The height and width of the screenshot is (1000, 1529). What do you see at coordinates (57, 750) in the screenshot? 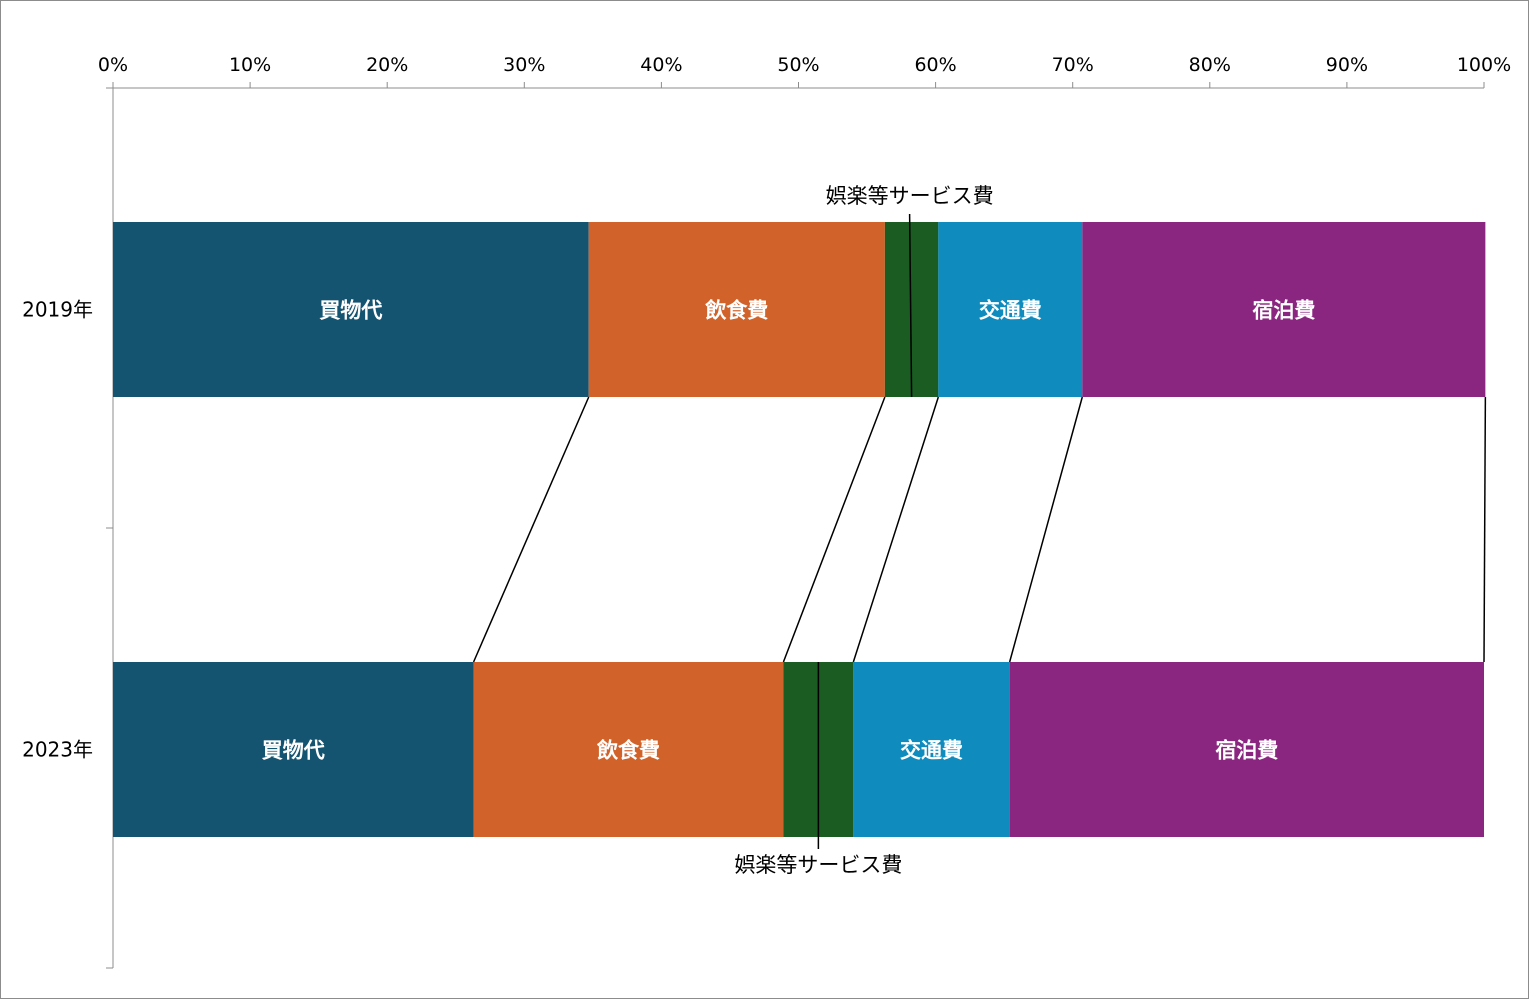
I see `y-category-label: 2023年` at bounding box center [57, 750].